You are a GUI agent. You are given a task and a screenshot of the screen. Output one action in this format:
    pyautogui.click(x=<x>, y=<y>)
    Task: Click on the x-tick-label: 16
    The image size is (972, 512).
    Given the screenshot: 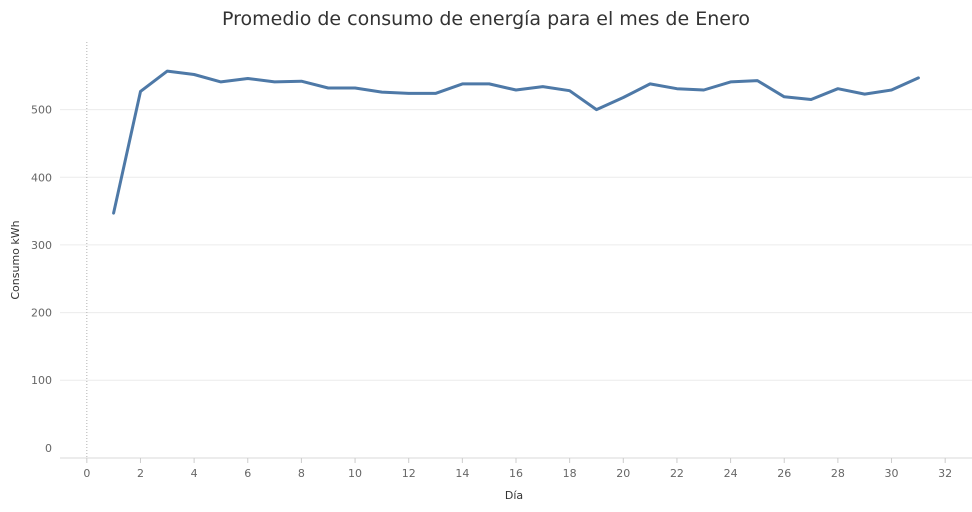 What is the action you would take?
    pyautogui.click(x=516, y=473)
    